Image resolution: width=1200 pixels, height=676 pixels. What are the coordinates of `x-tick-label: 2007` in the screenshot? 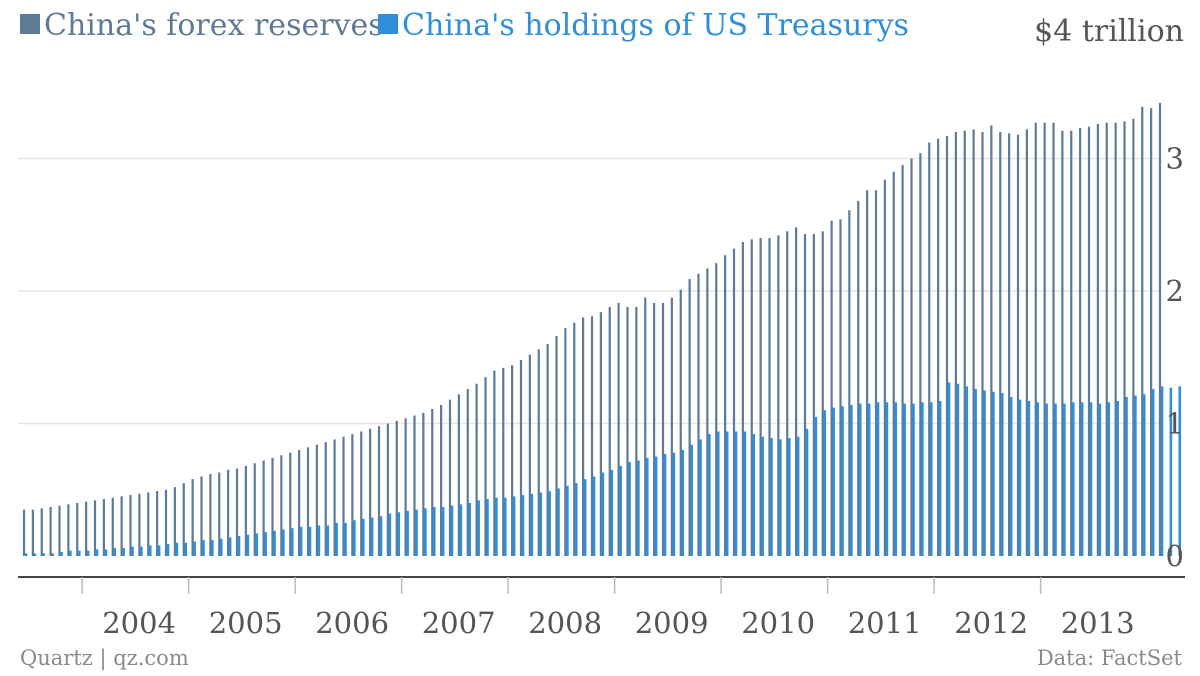 It's located at (459, 623).